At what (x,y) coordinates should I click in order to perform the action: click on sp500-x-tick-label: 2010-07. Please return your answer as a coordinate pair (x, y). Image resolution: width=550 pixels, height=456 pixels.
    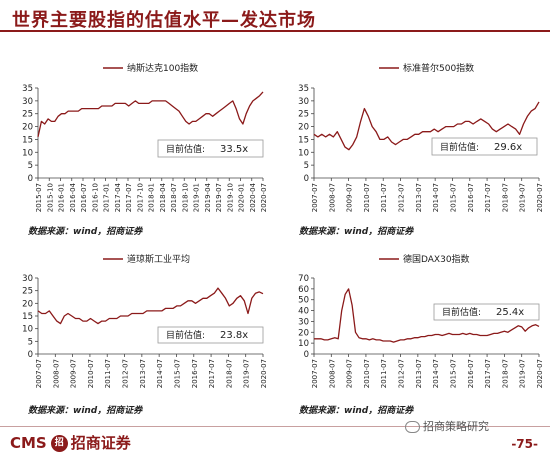
    Looking at the image, I should click on (367, 197).